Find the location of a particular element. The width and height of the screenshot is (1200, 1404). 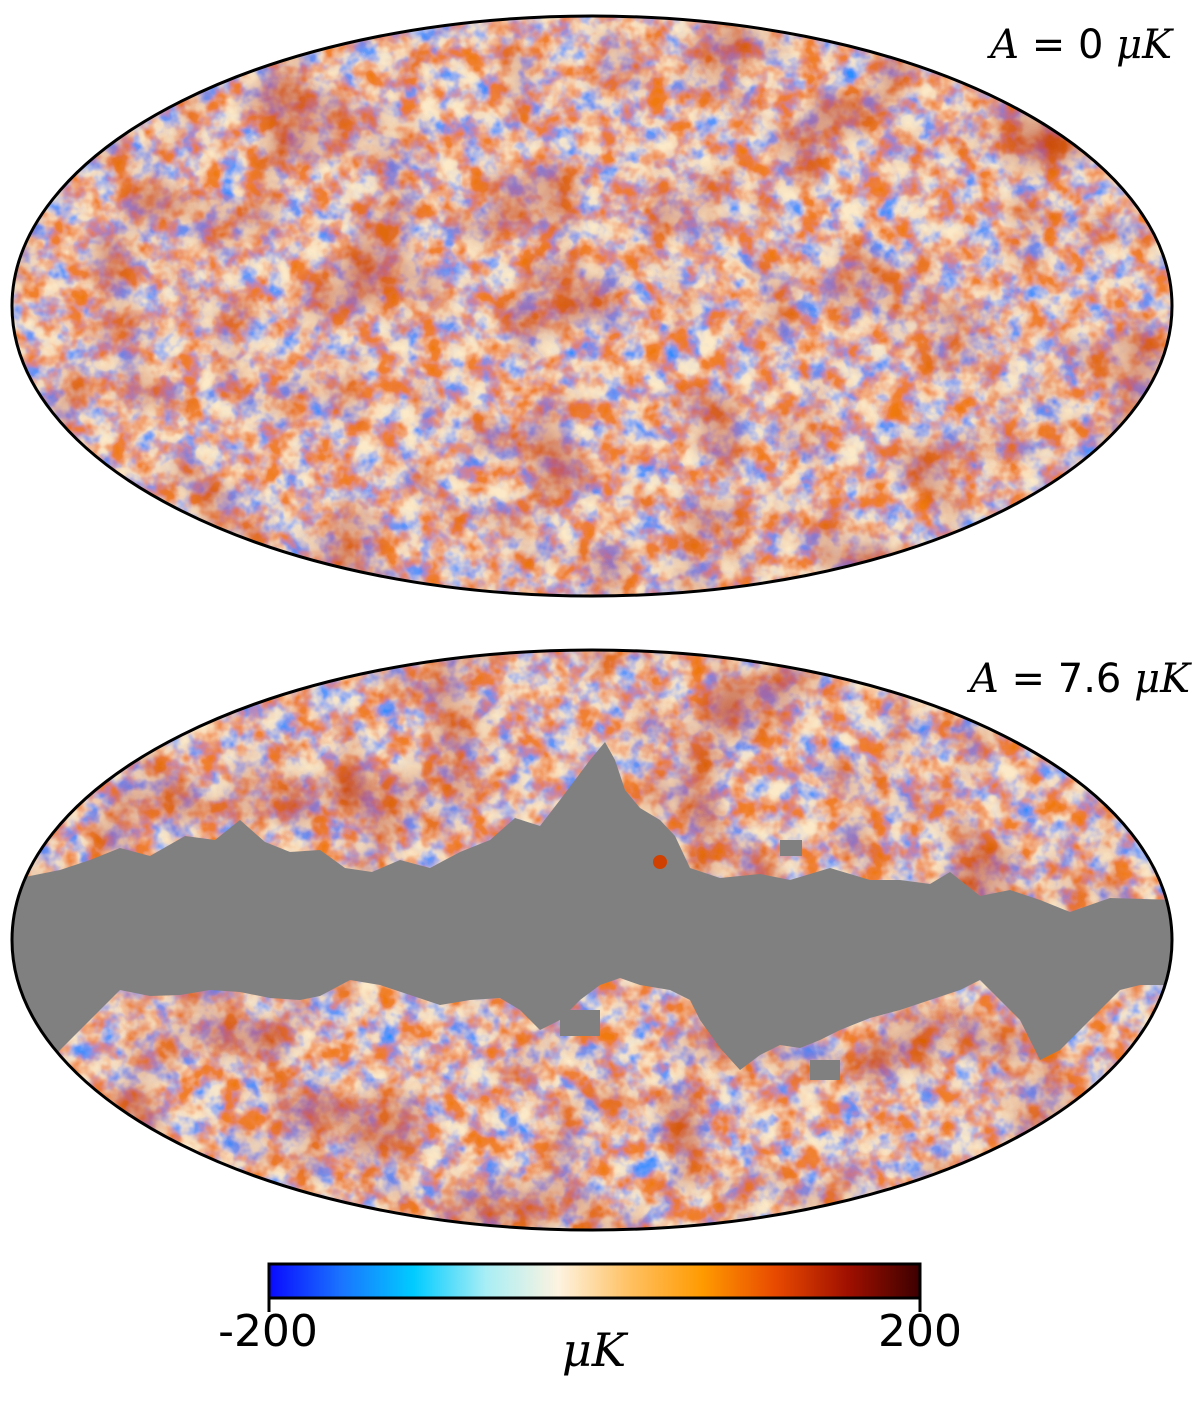

colorbar: -200 200 μK is located at coordinates (590, 1319).